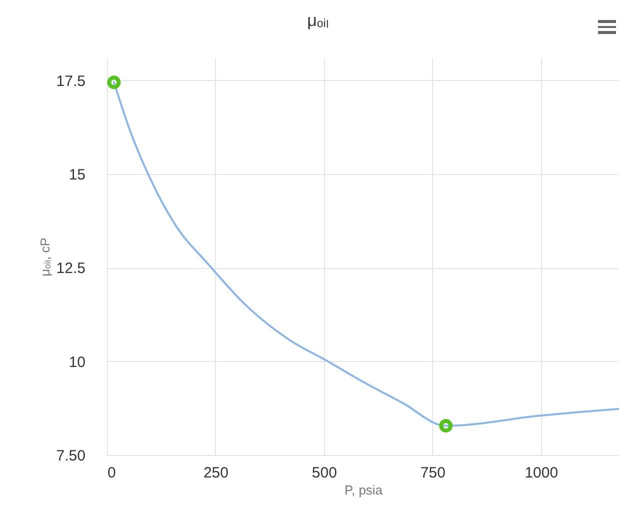 This screenshot has height=516, width=619. Describe the element at coordinates (433, 473) in the screenshot. I see `x-tick-label: 750` at that location.